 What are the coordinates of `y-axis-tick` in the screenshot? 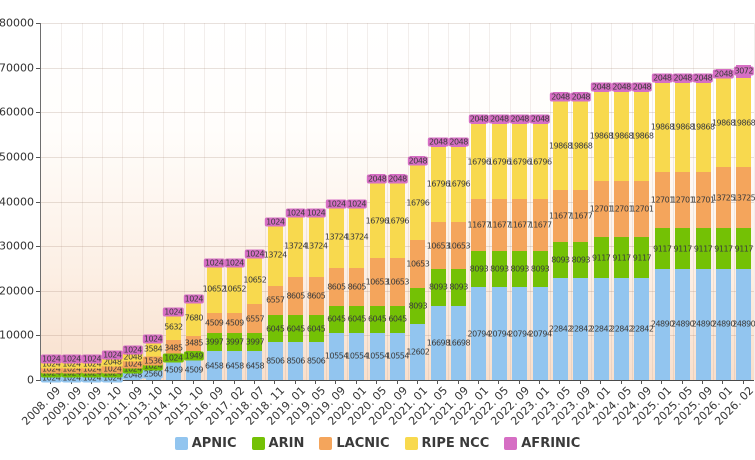 It's located at (38, 291).